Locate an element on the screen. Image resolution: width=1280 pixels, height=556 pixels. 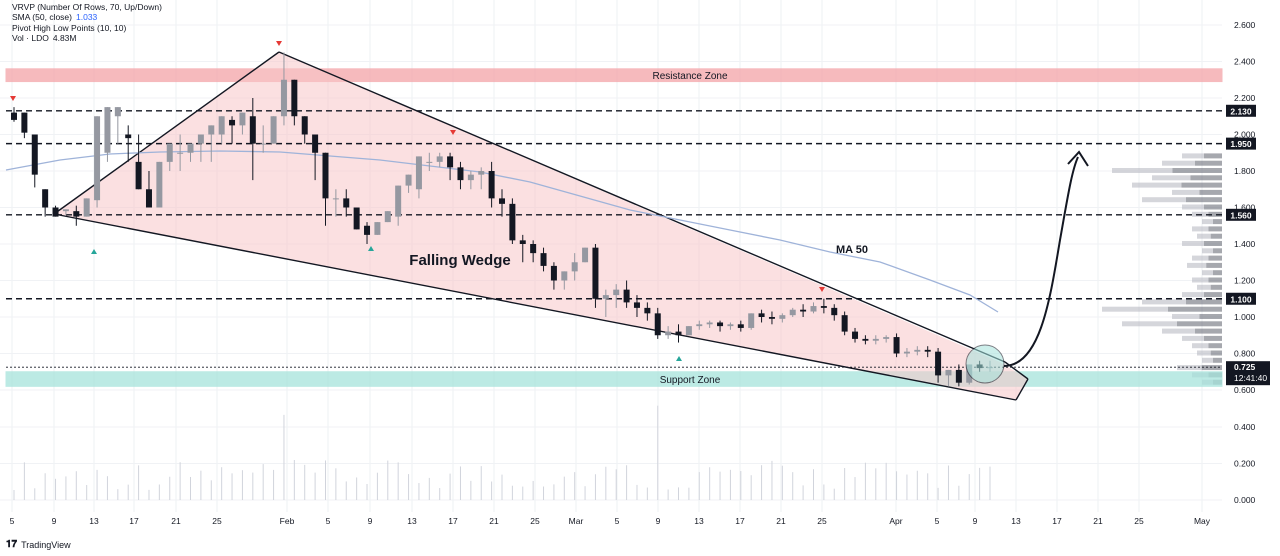
legend-pivot-label: Pivot High Low Points (10, 10) is located at coordinates (69, 27).